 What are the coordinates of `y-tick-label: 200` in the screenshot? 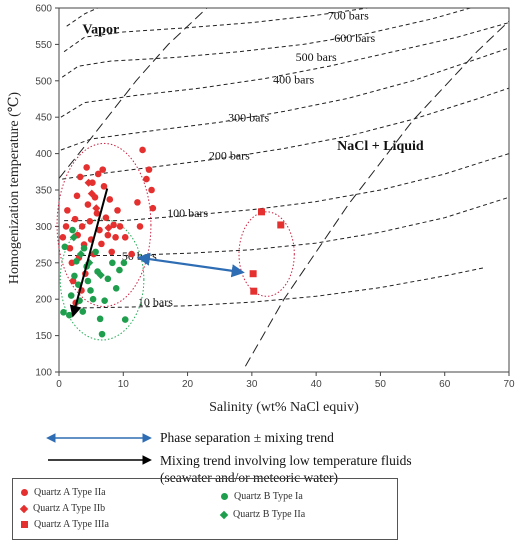 It's located at (43, 300).